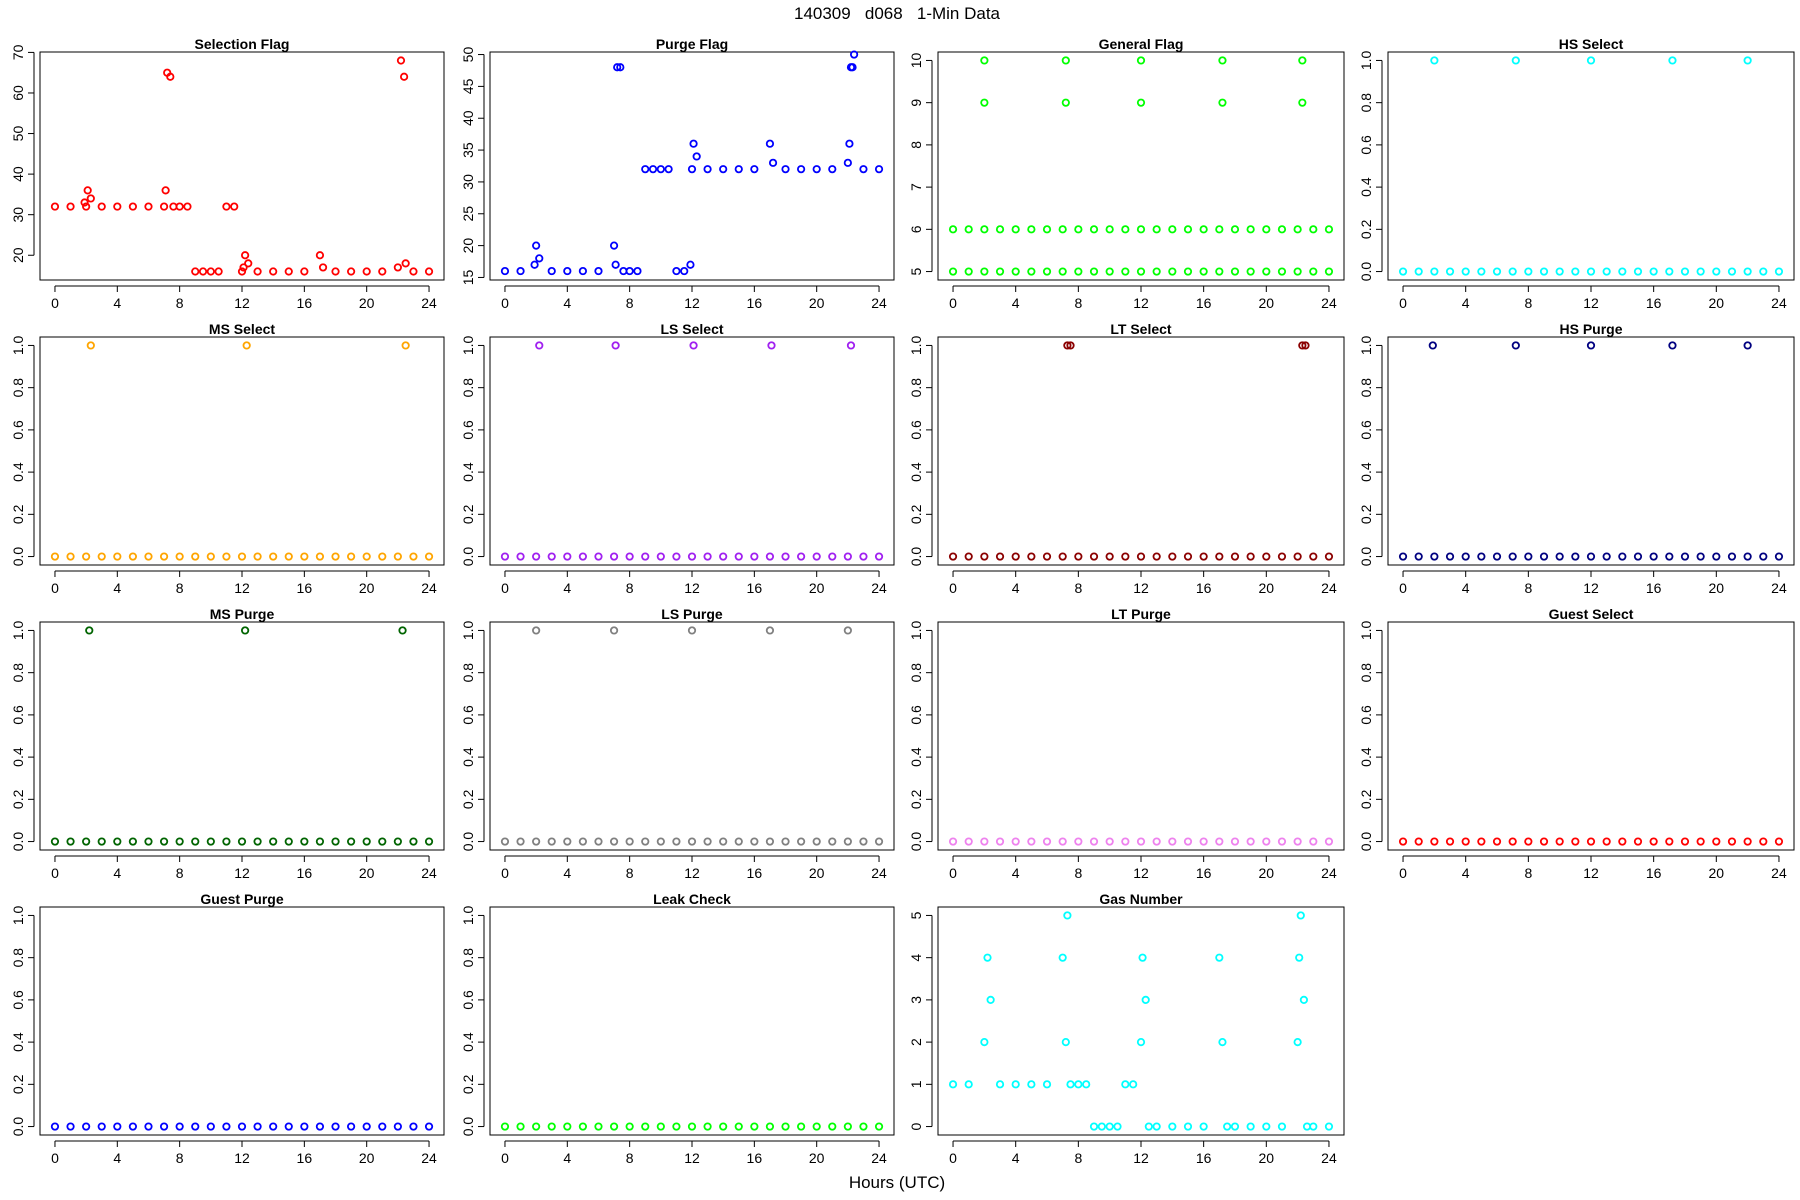 This screenshot has height=1200, width=1800. I want to click on x-tick-label: 4, so click(117, 1158).